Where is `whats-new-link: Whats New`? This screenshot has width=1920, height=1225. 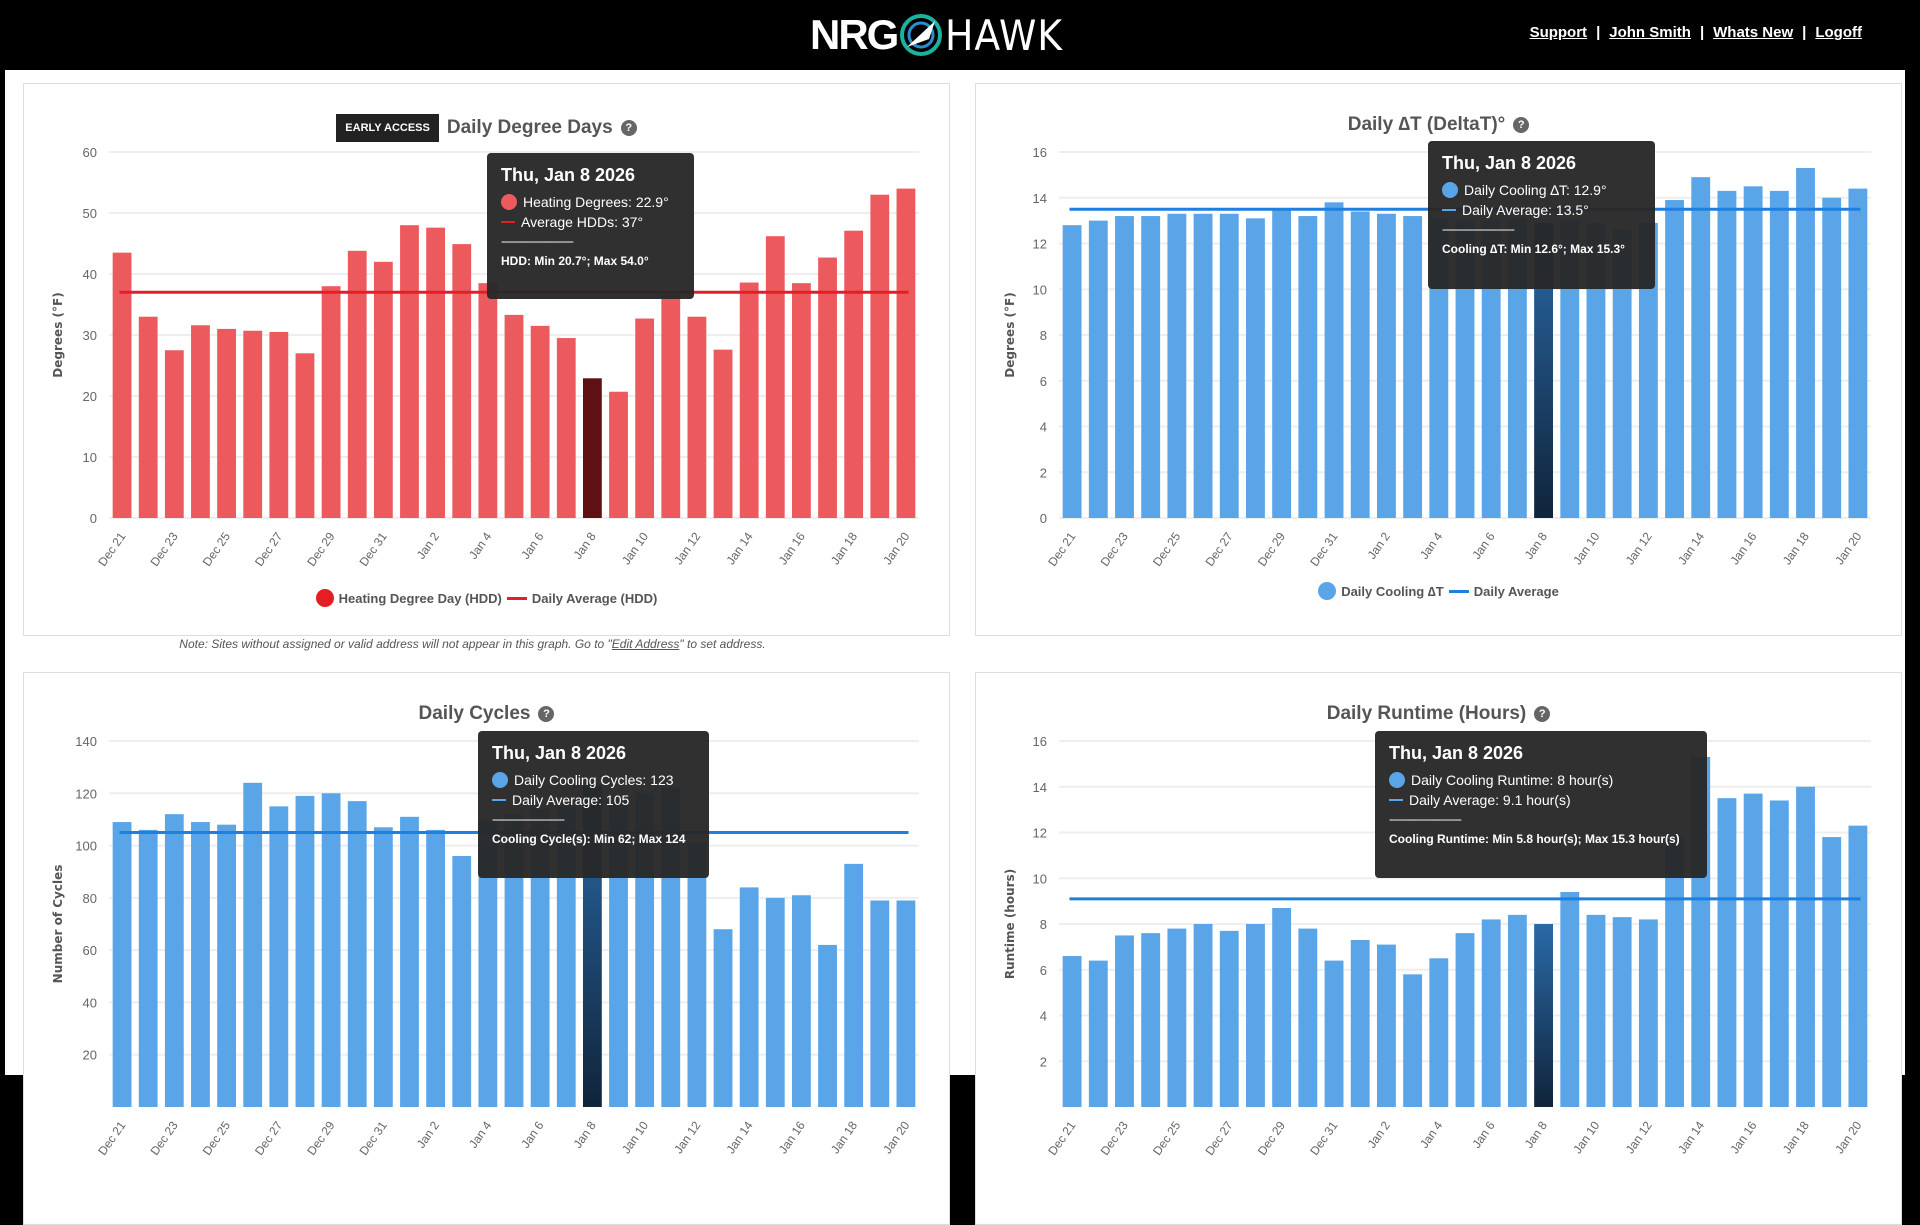 whats-new-link: Whats New is located at coordinates (1753, 32).